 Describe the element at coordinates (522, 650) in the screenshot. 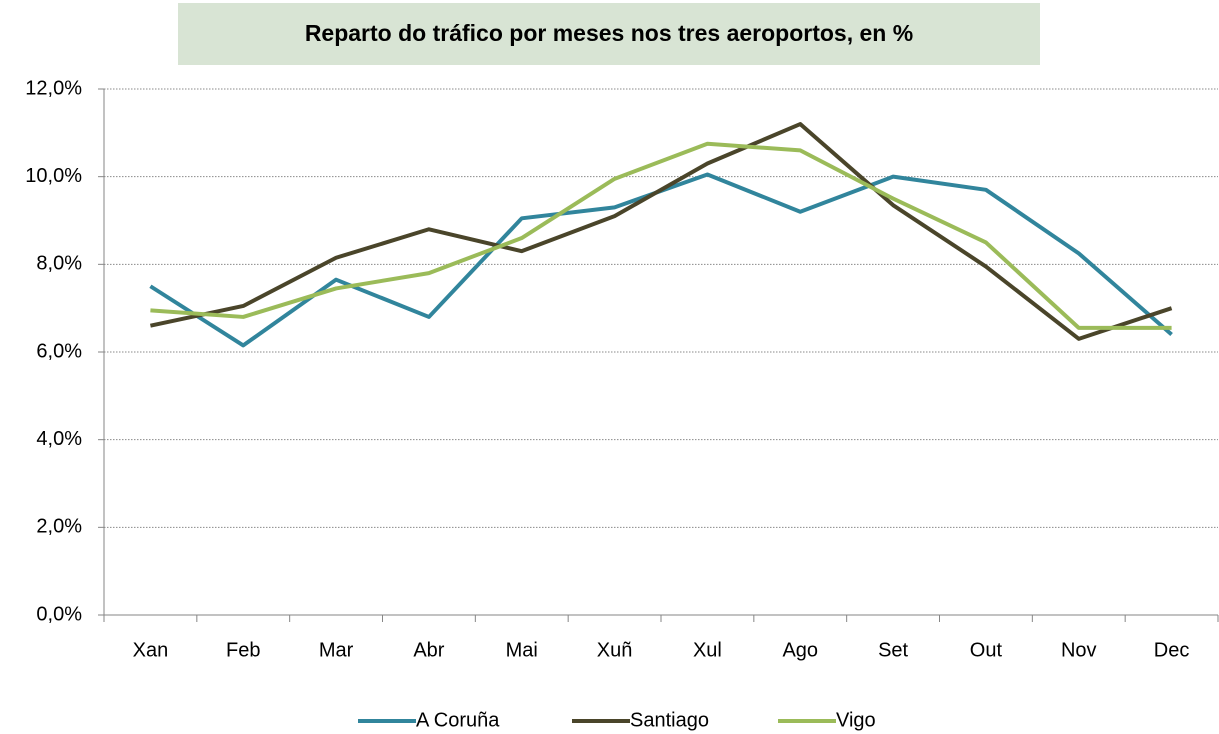

I see `x-tick-label: Mai` at that location.